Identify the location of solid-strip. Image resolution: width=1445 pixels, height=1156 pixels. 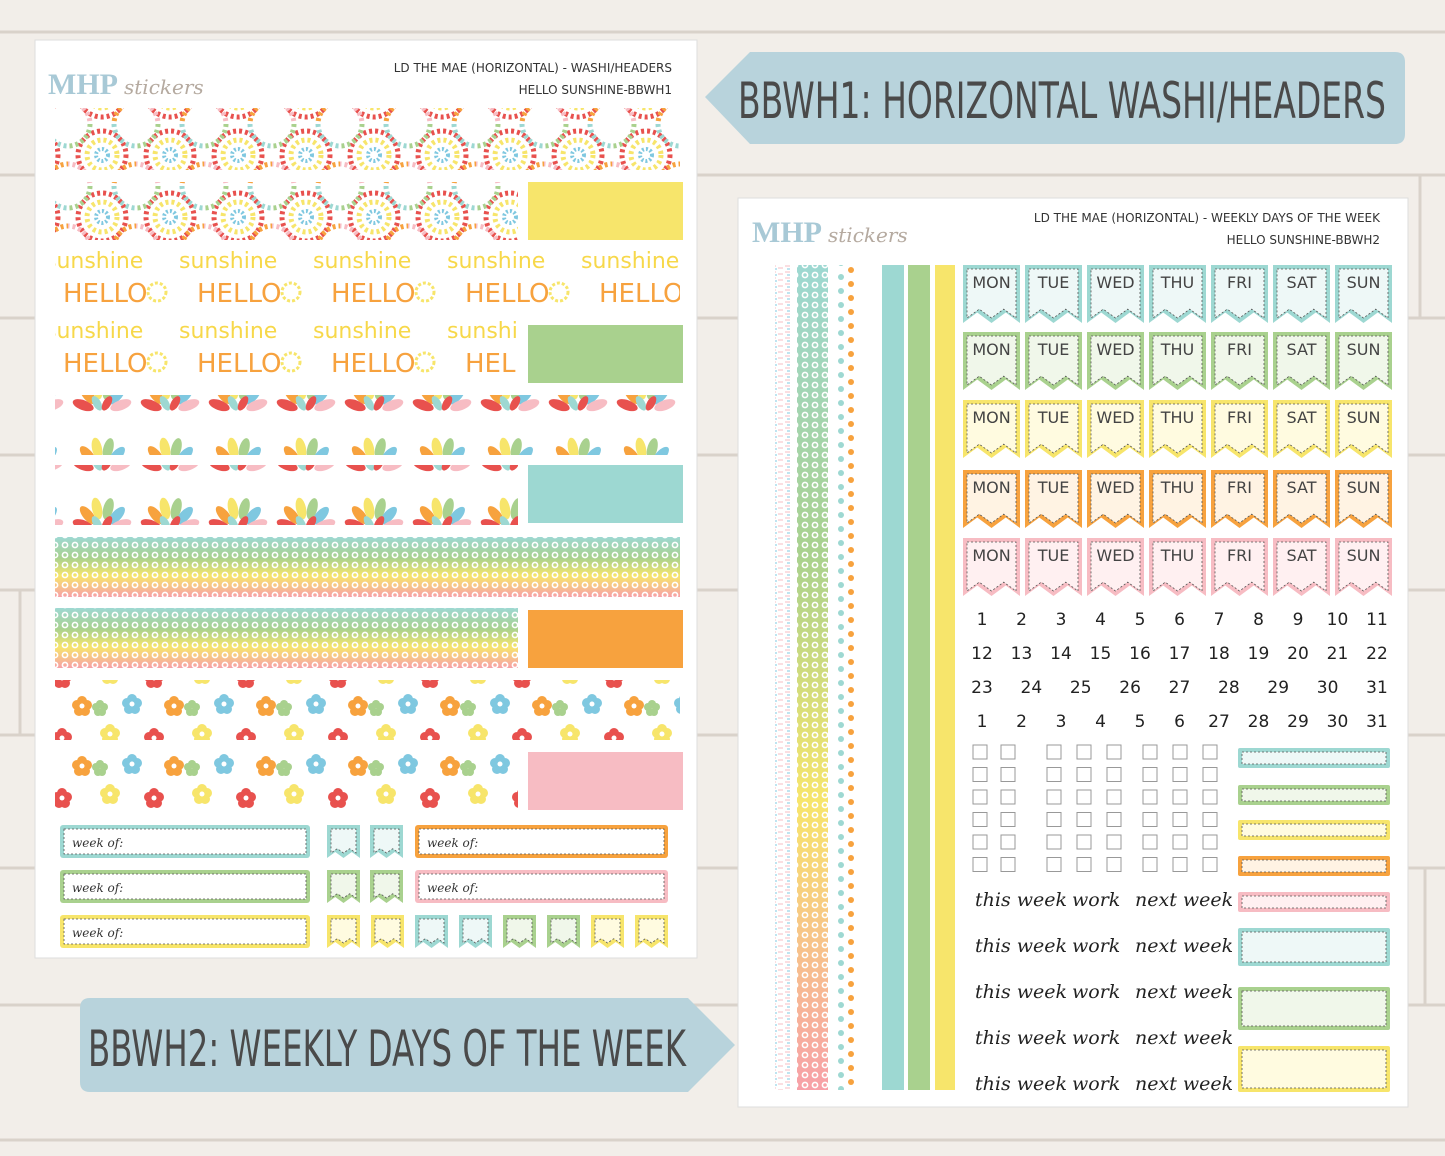
(893, 677).